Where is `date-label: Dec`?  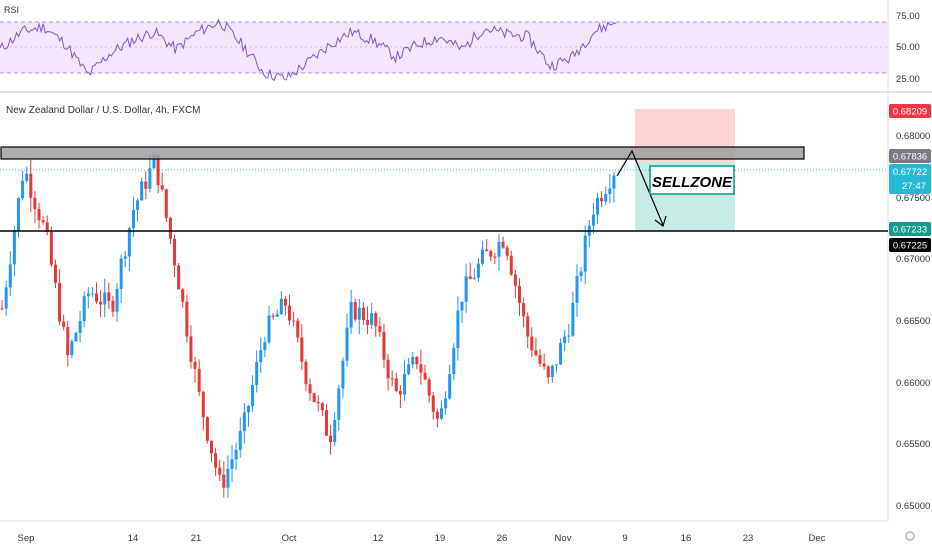
date-label: Dec is located at coordinates (817, 538).